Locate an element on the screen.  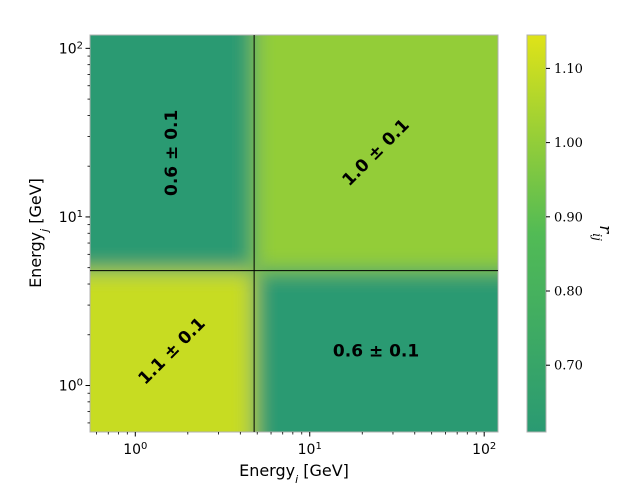
x-tick-exponent: 1 is located at coordinates (318, 446).